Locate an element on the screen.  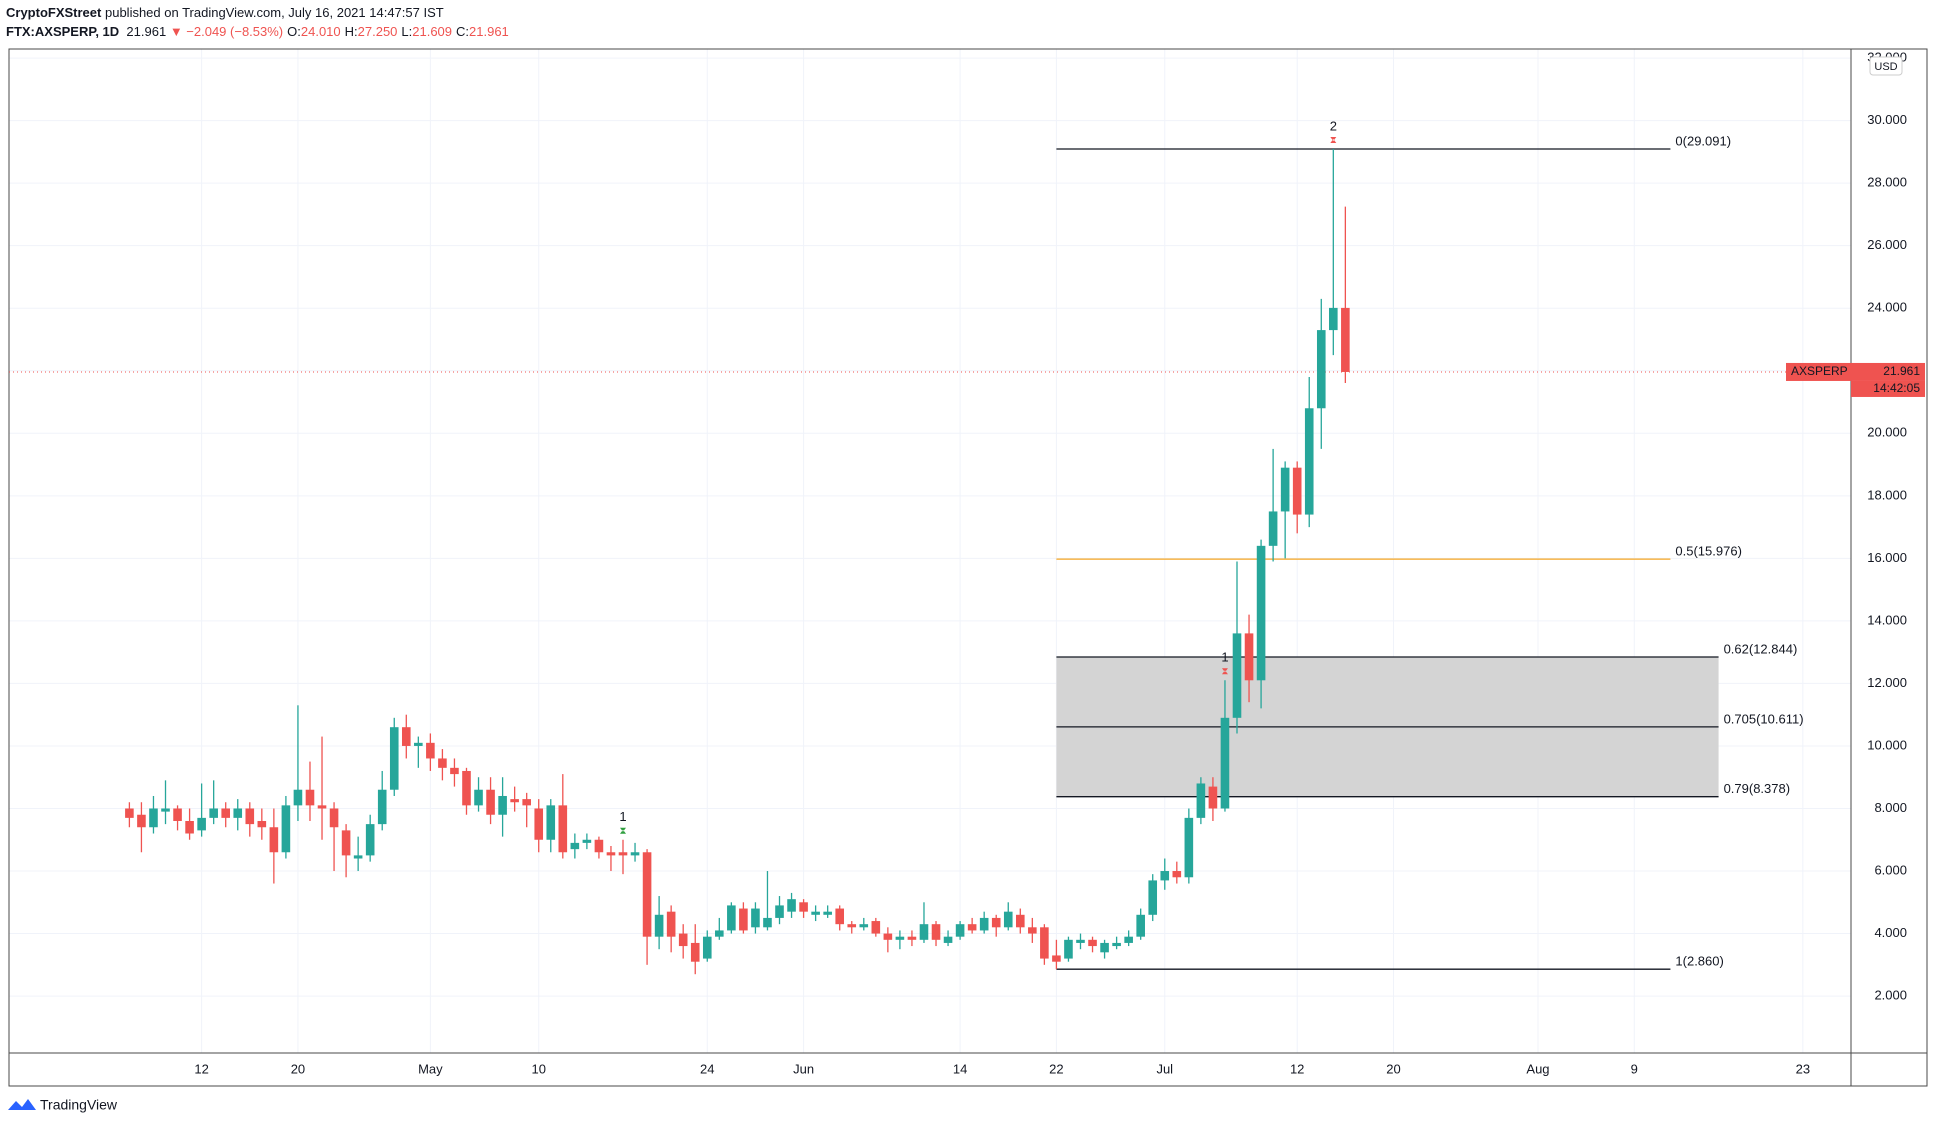
ohlc-key: O: is located at coordinates (294, 31).